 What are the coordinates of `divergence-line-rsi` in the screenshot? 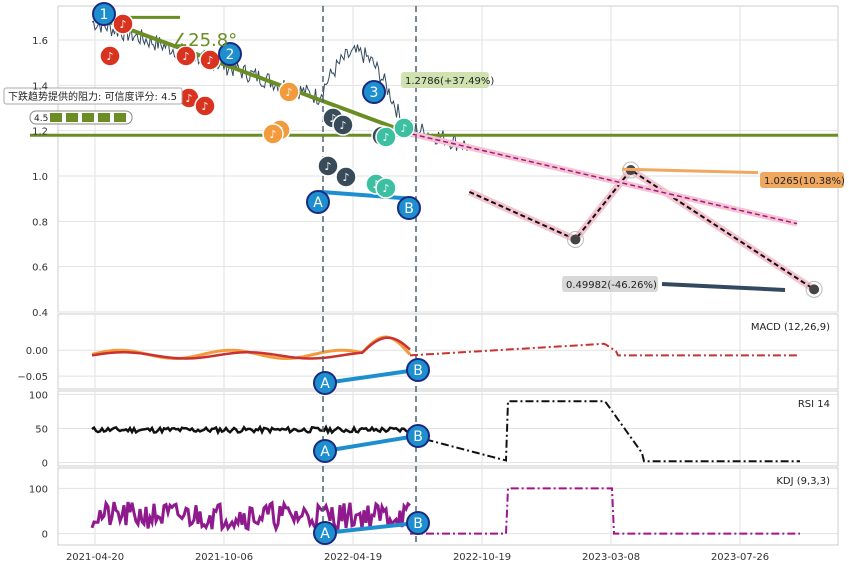 It's located at (370, 443).